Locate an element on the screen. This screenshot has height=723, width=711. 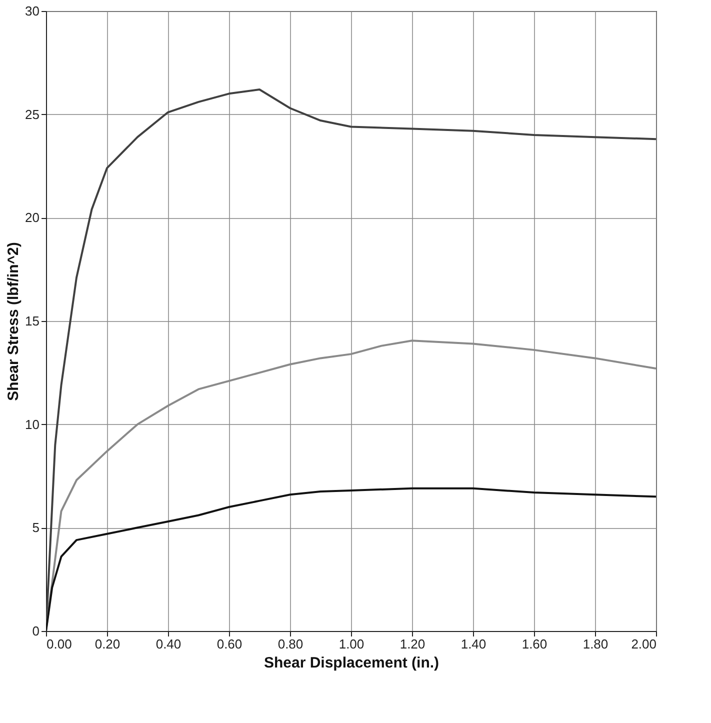
x-tick-label: 1.60 is located at coordinates (535, 644).